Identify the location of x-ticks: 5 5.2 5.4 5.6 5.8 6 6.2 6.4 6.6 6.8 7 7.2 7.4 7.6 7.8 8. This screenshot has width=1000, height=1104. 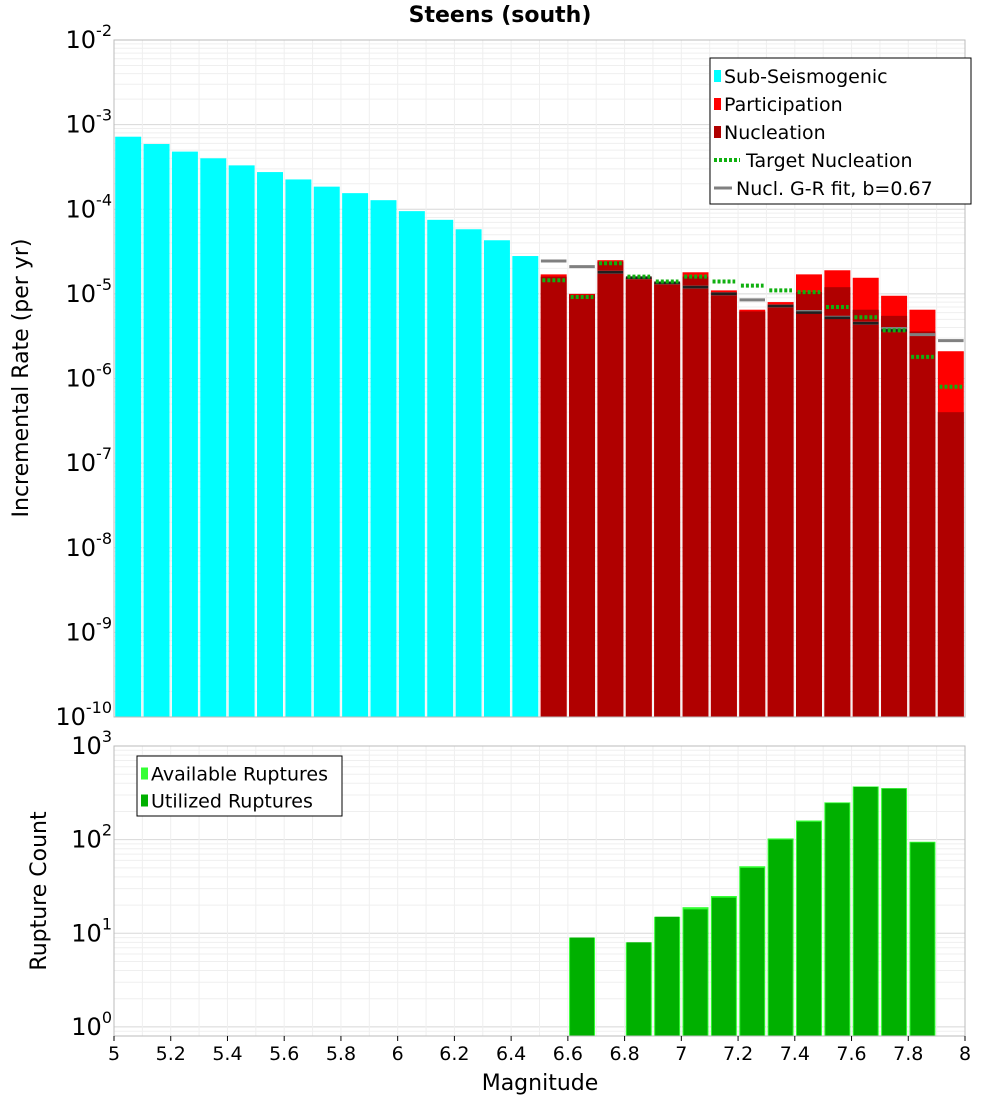
(539, 1050).